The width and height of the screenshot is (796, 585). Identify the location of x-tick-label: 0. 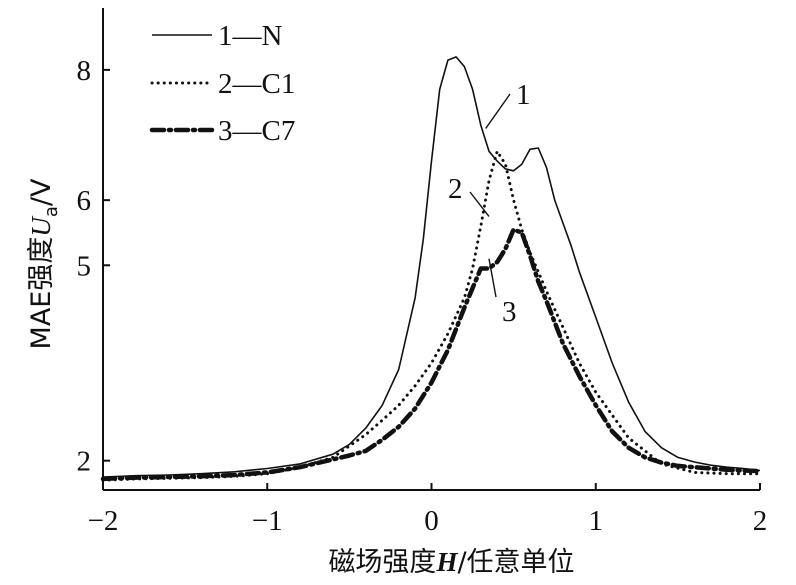
(431, 521).